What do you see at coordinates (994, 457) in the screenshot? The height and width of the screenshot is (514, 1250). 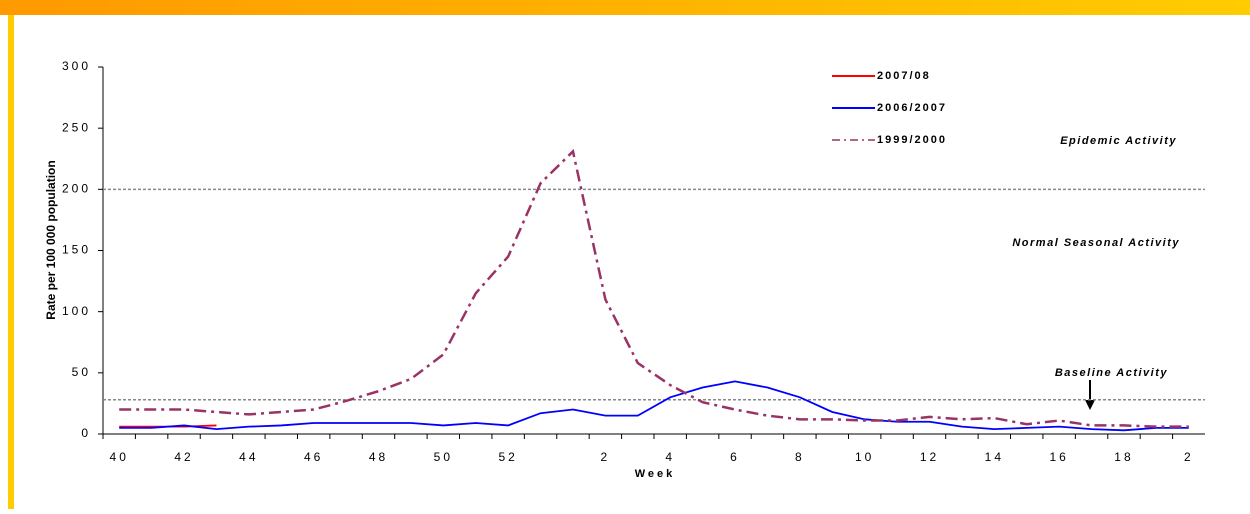 I see `x-tick-label: 14` at bounding box center [994, 457].